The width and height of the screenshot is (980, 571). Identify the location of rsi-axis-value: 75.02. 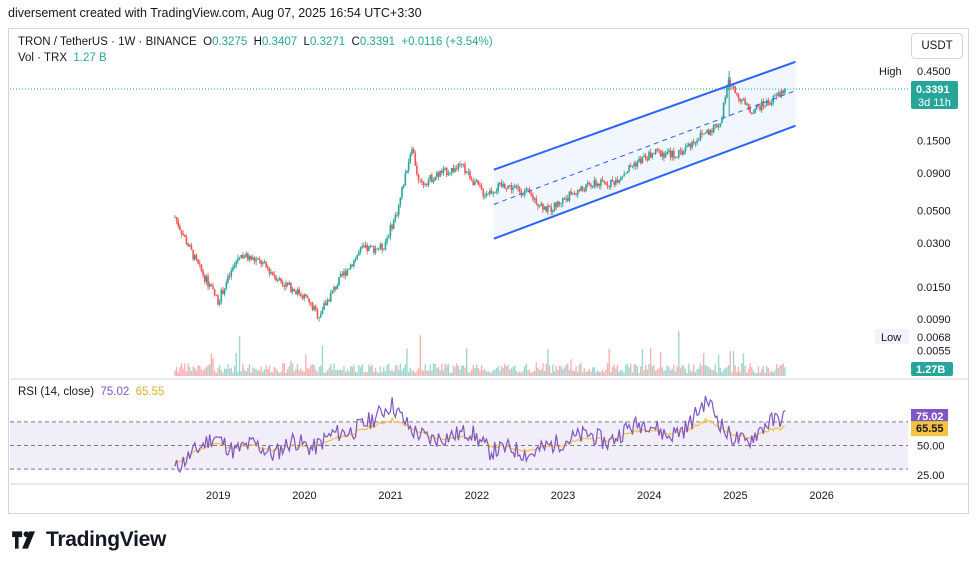
(930, 417).